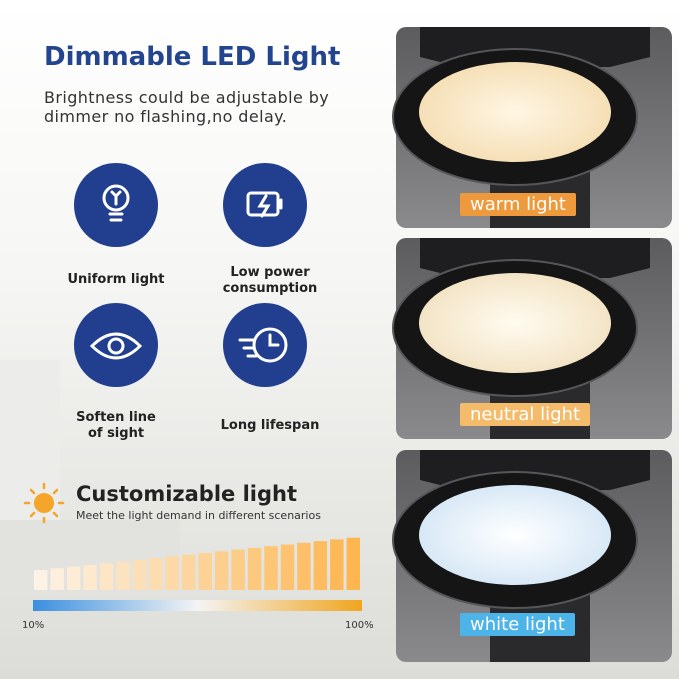 Image resolution: width=679 pixels, height=679 pixels. I want to click on brightness-bars, so click(197, 563).